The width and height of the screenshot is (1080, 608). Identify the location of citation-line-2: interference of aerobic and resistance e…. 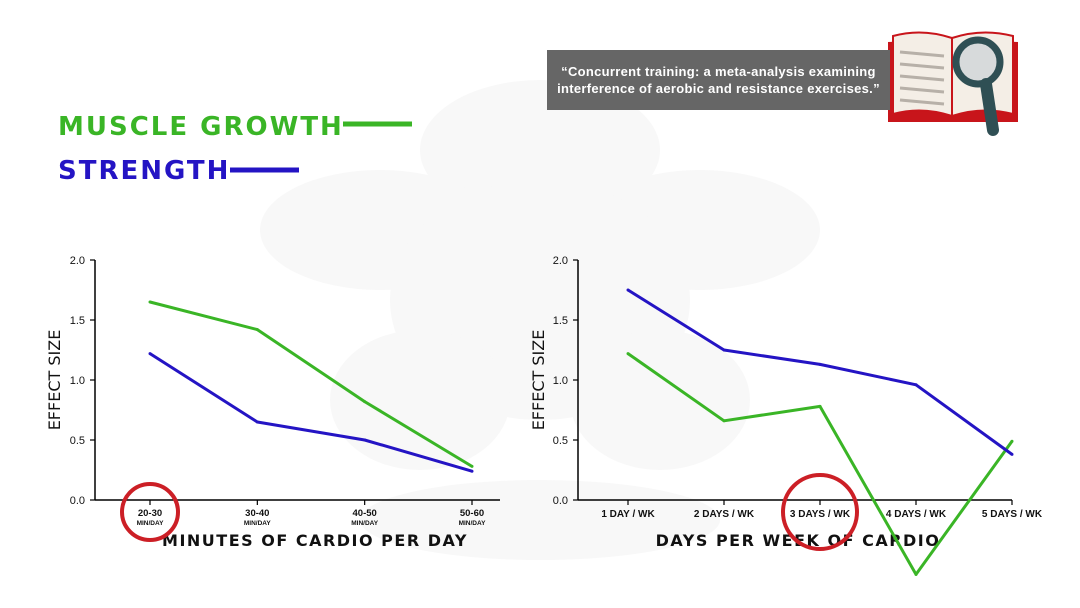
(718, 88).